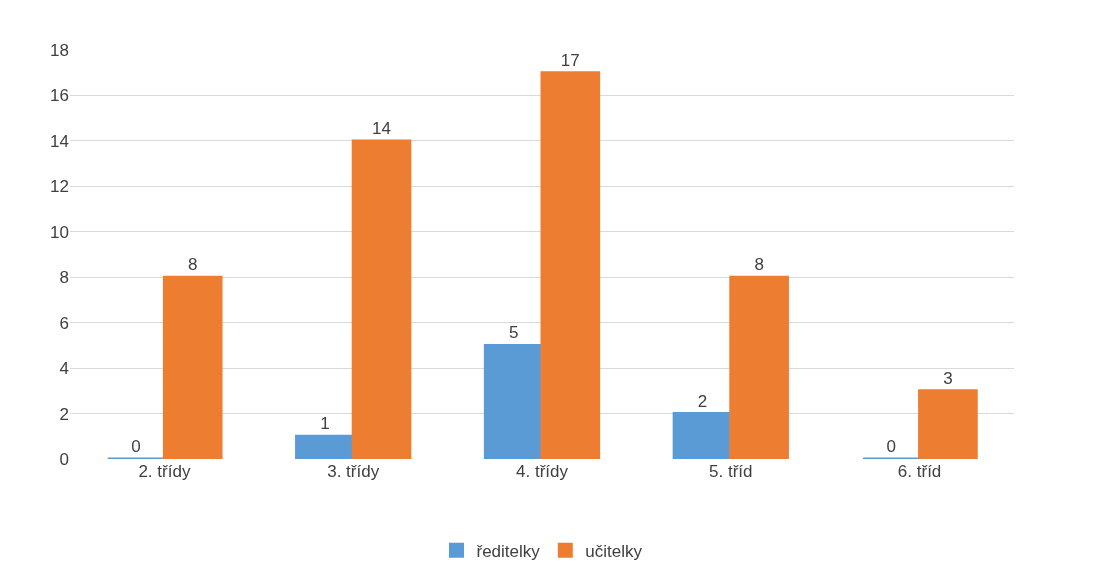  What do you see at coordinates (731, 471) in the screenshot?
I see `x-tick-label: 5. tříd` at bounding box center [731, 471].